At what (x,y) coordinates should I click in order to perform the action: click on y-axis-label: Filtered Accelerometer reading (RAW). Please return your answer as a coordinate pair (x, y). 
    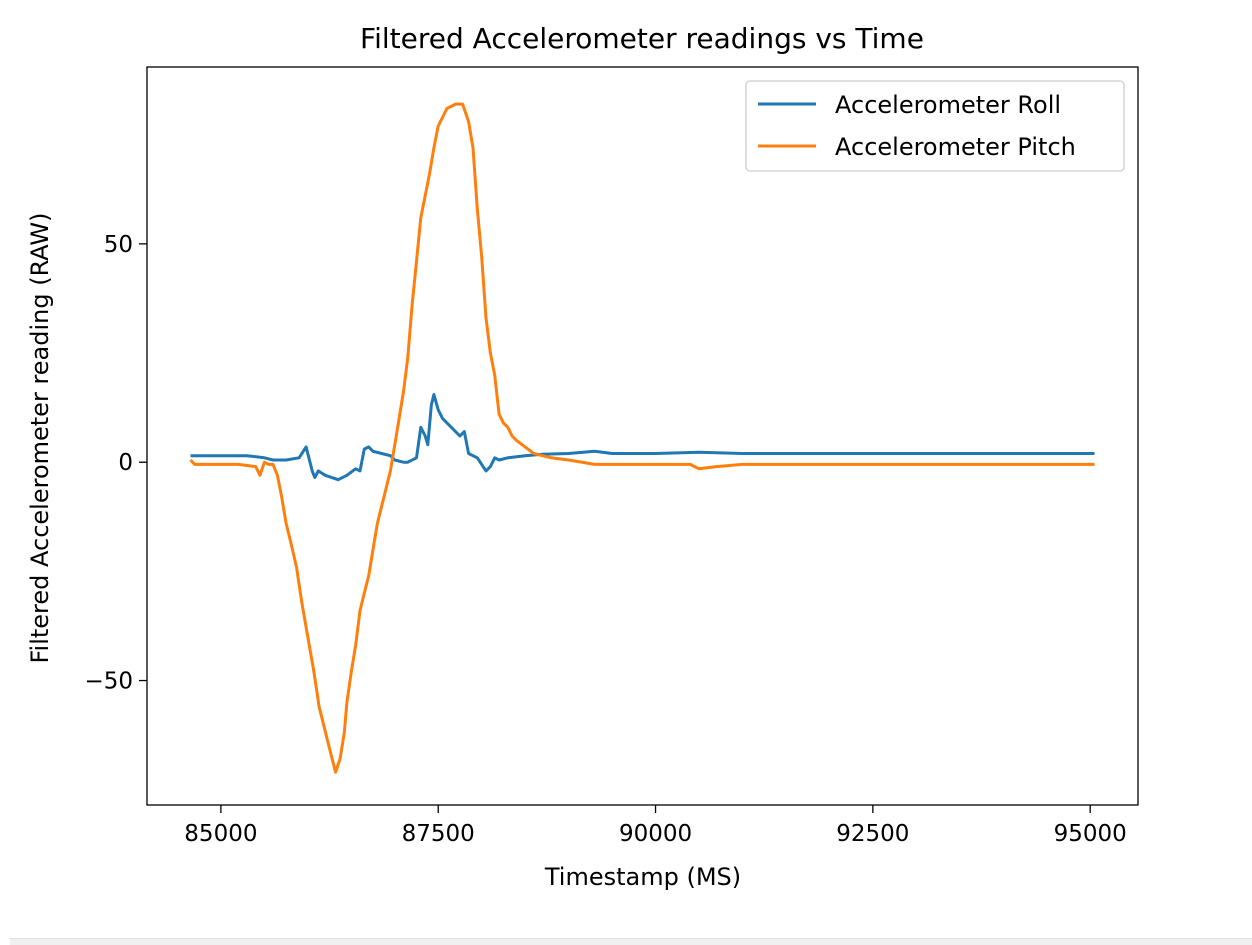
    Looking at the image, I should click on (40, 437).